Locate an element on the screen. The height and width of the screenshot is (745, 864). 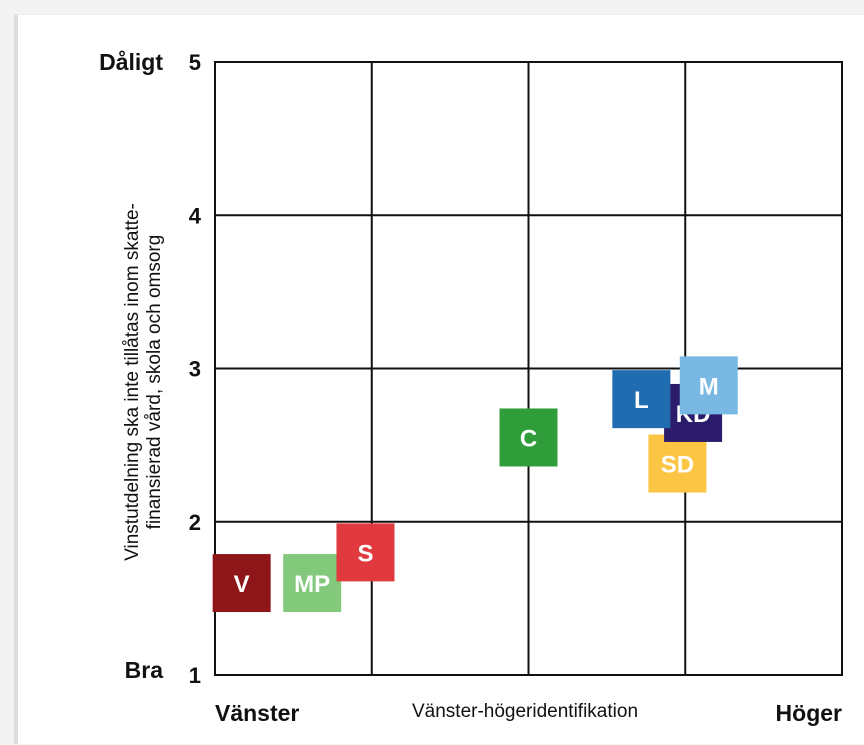
party-square-s is located at coordinates (365, 552).